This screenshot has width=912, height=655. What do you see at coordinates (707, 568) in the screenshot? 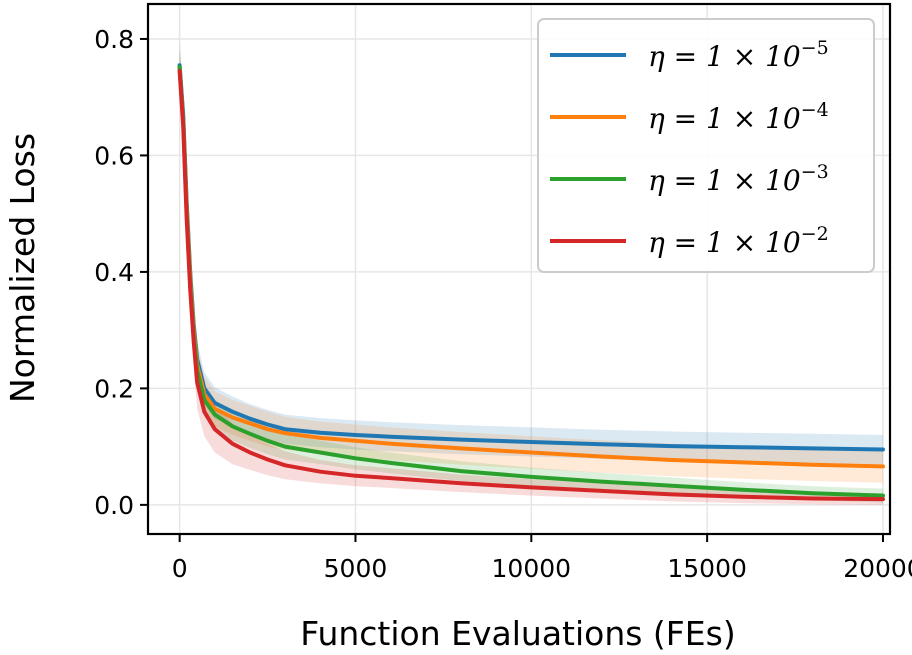
I see `x-tick-label: 15000` at bounding box center [707, 568].